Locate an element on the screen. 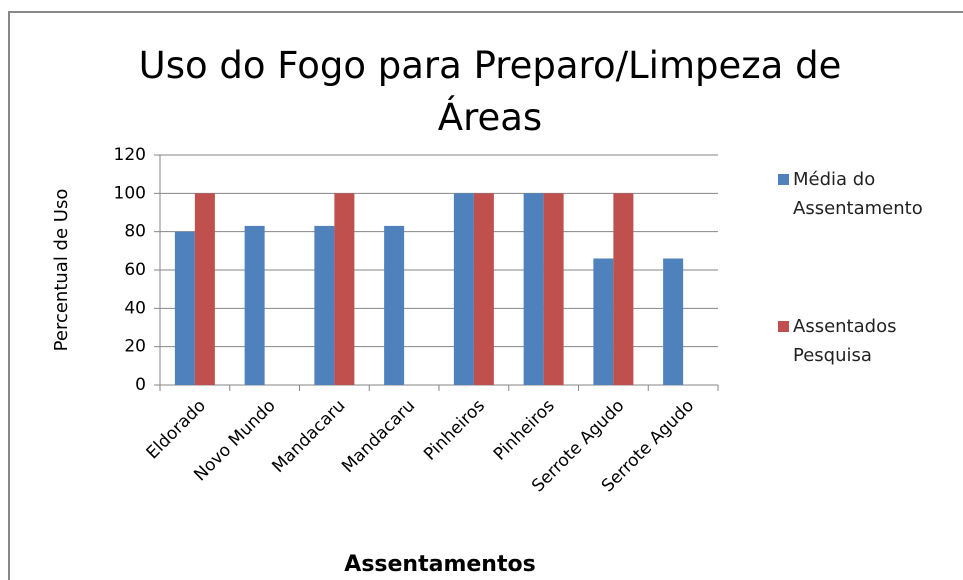  legend-label: Média do Assentamento is located at coordinates (858, 194).